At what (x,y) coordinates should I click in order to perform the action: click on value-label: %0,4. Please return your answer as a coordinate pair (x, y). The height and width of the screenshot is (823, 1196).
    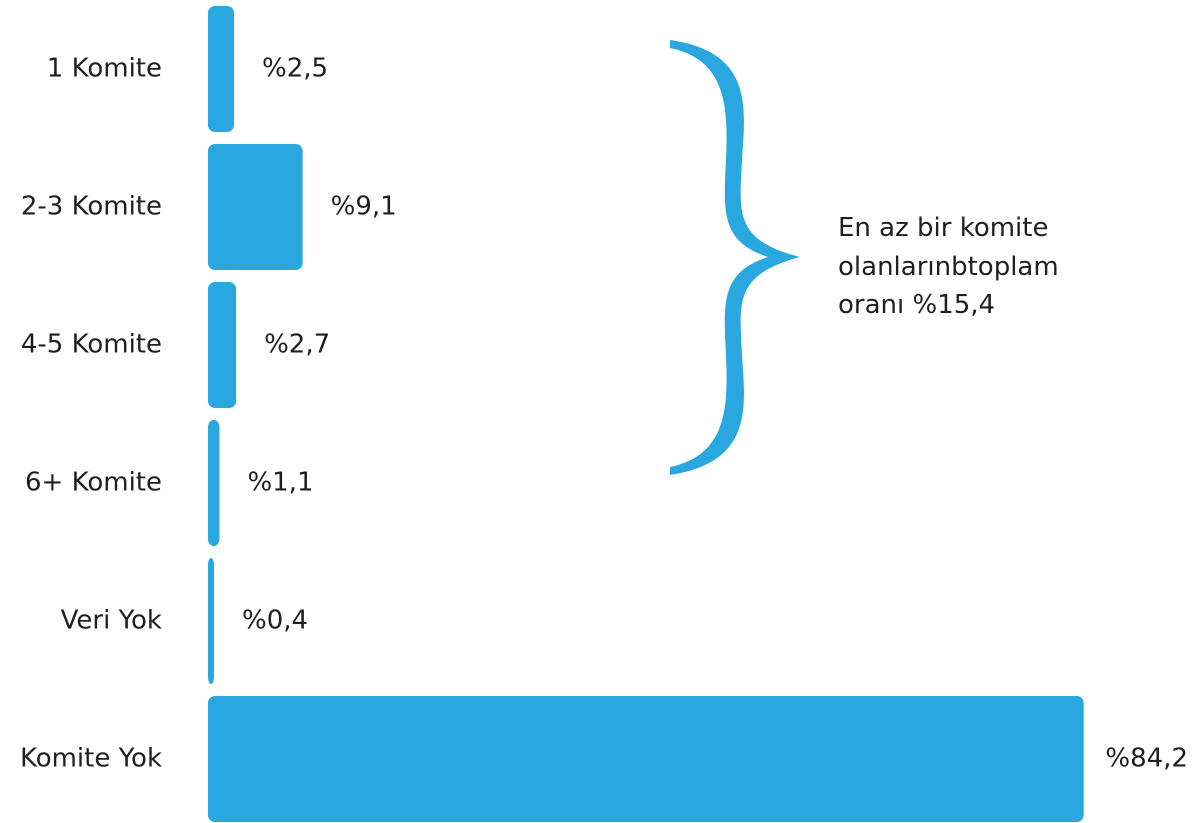
    Looking at the image, I should click on (275, 621).